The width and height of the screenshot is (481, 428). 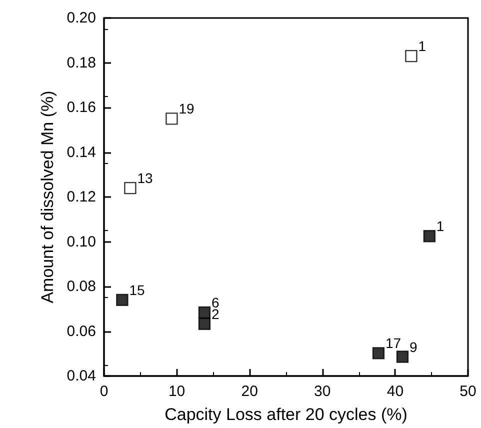 What do you see at coordinates (104, 391) in the screenshot?
I see `x-tick-label: 0` at bounding box center [104, 391].